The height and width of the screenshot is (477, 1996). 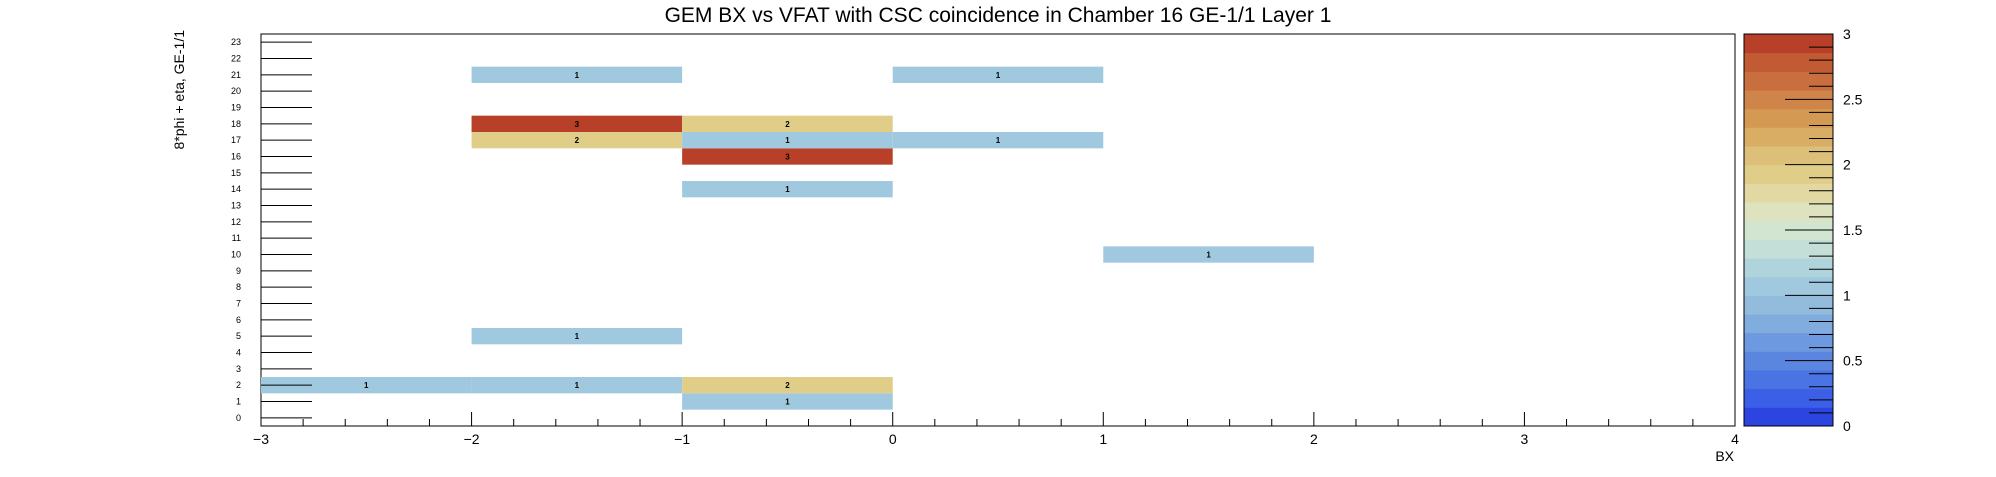 I want to click on y-tick-label: 20, so click(x=236, y=91).